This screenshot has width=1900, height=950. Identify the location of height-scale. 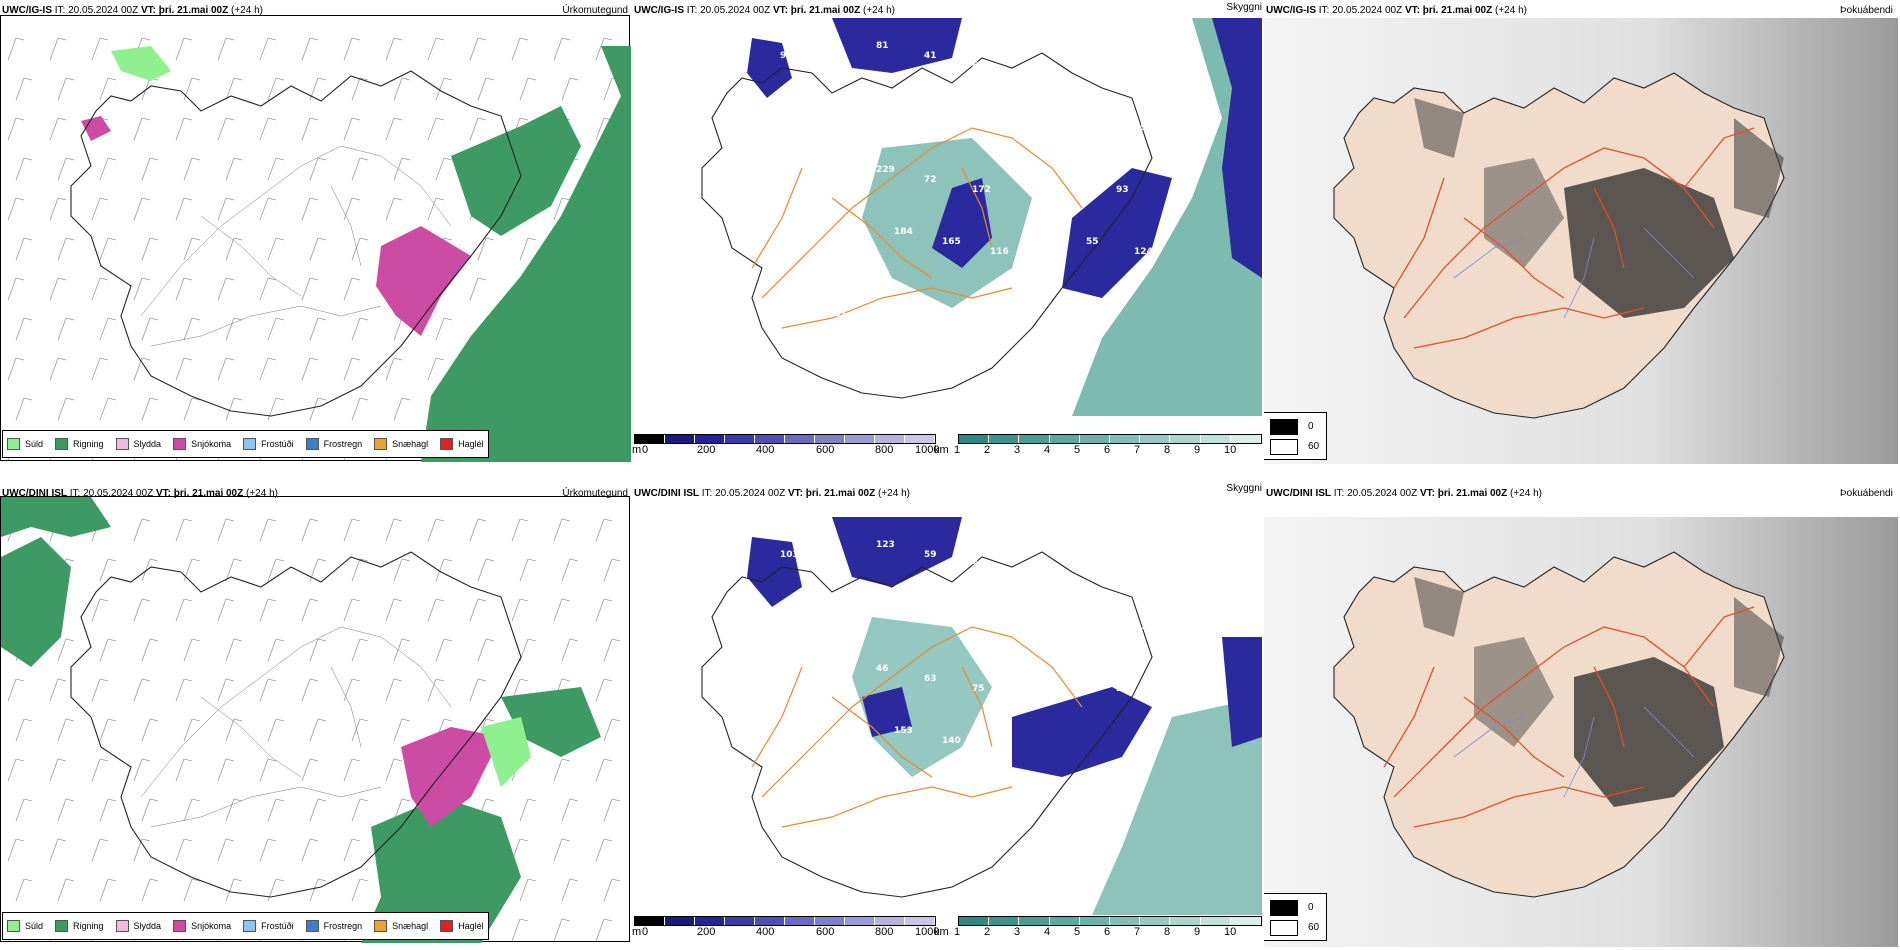
(785, 439).